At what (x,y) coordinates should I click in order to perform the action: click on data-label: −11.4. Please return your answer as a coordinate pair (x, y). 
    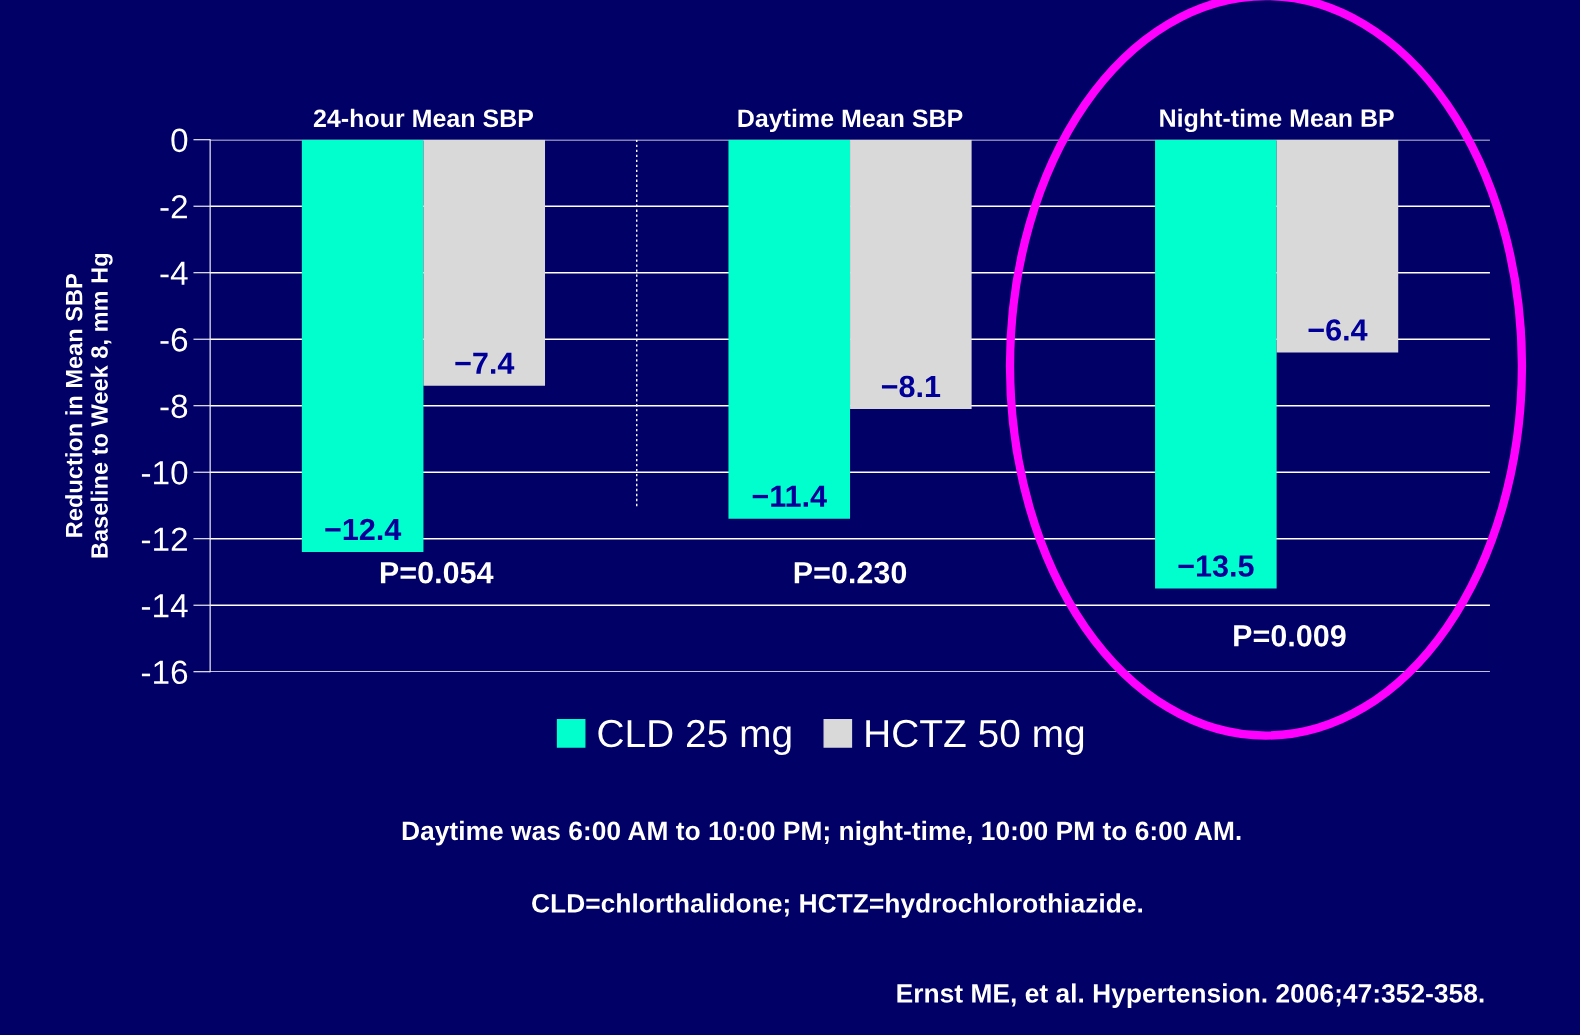
    Looking at the image, I should click on (789, 496).